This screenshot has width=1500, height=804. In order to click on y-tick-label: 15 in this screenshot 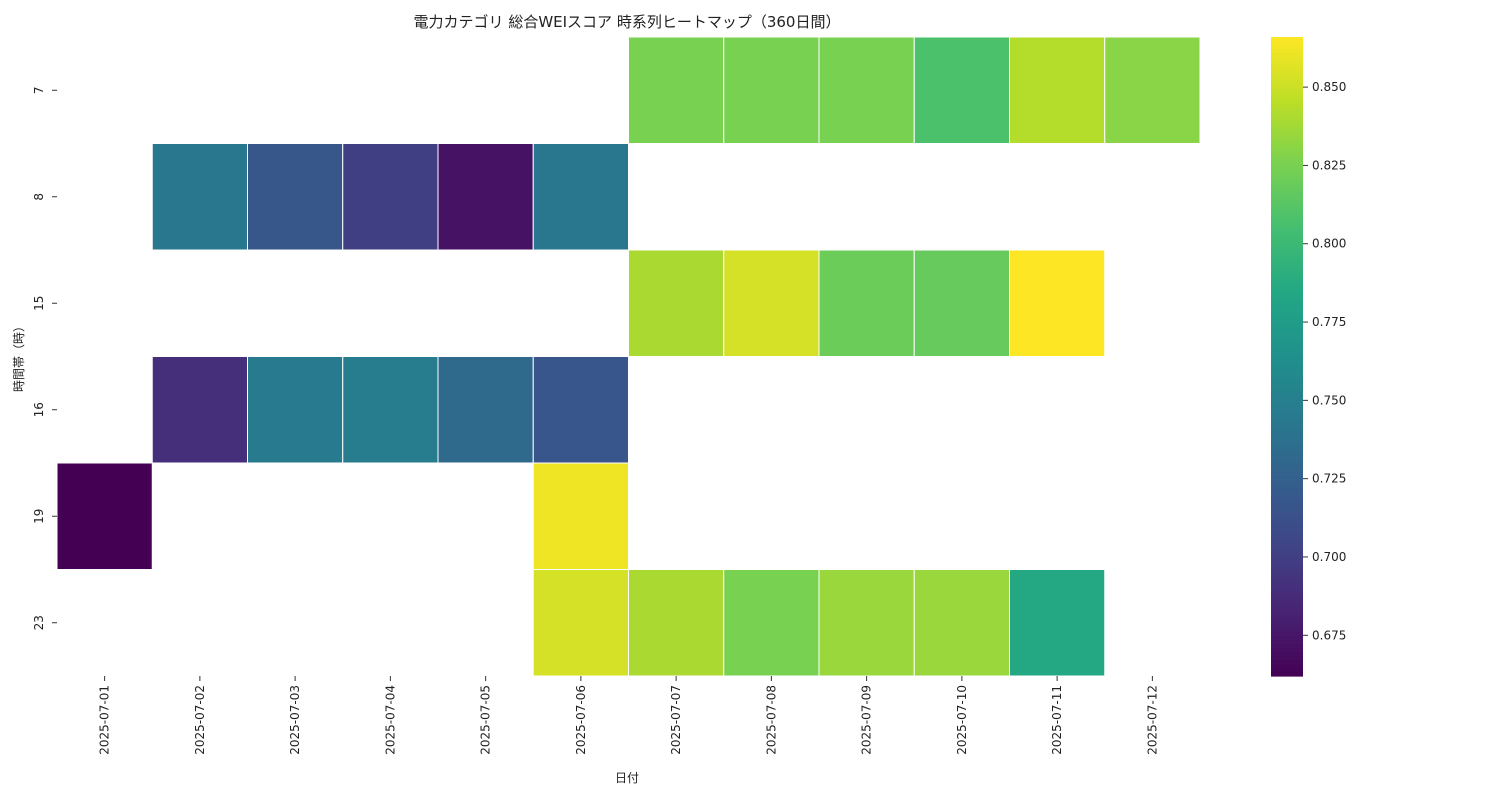, I will do `click(39, 303)`.